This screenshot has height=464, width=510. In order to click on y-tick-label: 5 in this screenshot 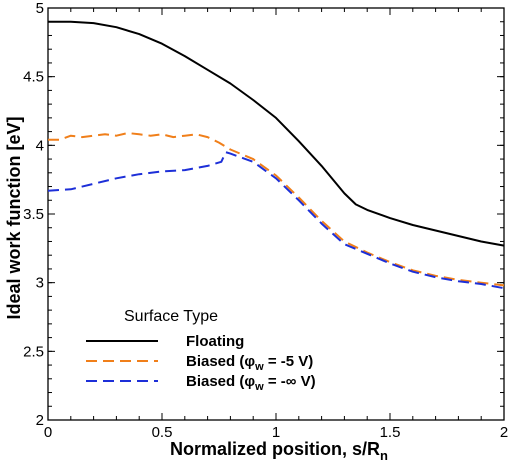, I will do `click(40, 8)`.